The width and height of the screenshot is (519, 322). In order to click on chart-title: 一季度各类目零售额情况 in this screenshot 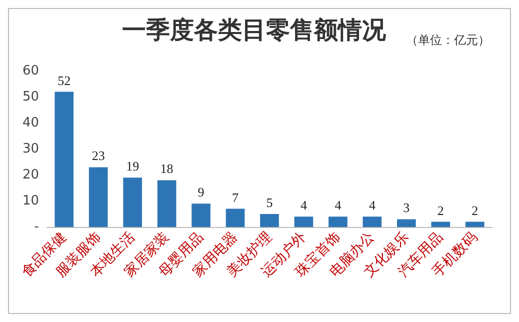, I will do `click(254, 30)`.